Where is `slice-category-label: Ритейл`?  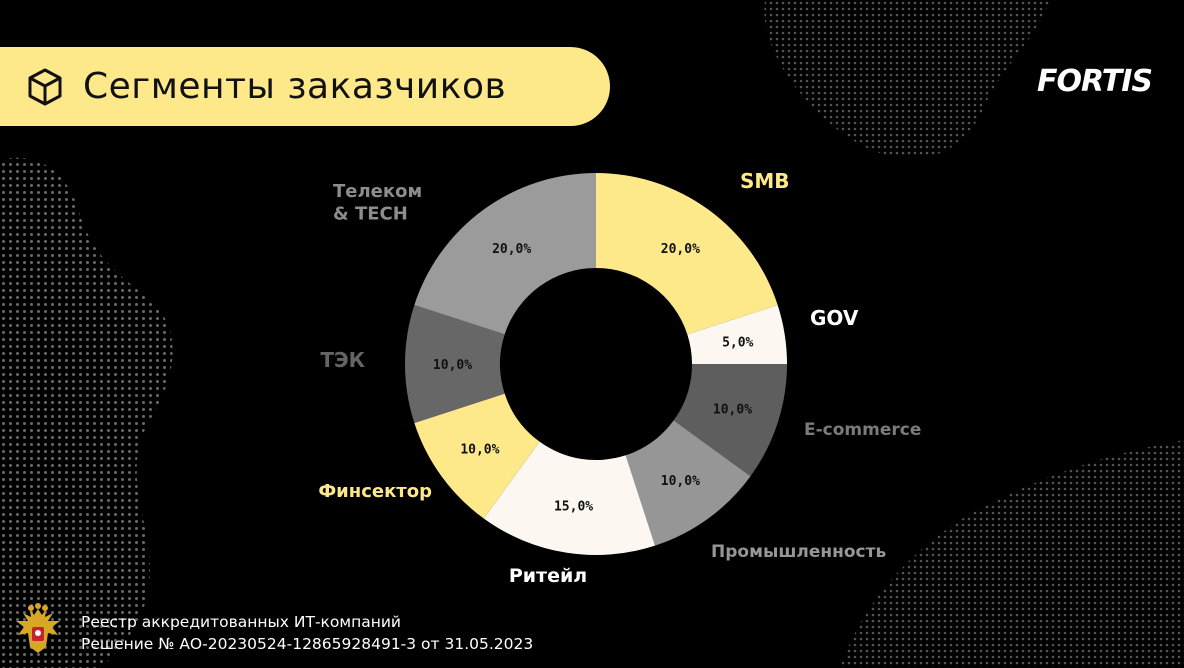 slice-category-label: Ритейл is located at coordinates (548, 576).